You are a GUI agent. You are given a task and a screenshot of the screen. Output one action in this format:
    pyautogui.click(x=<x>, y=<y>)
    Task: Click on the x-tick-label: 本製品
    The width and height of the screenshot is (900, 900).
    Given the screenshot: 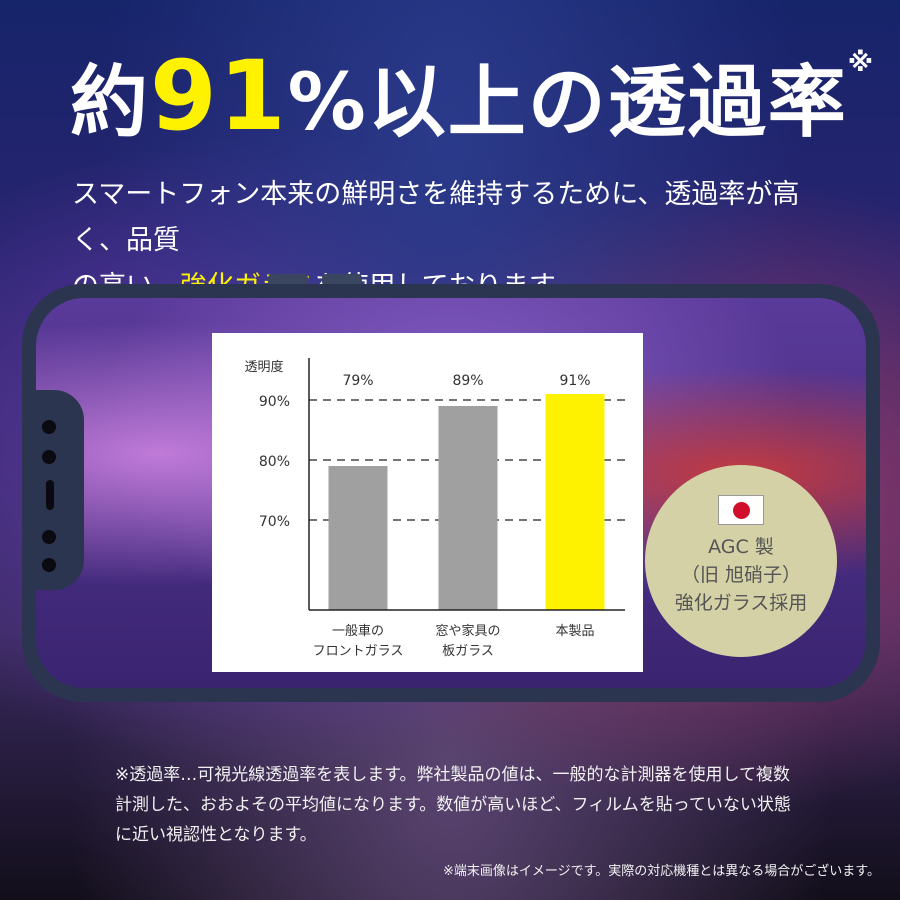 What is the action you would take?
    pyautogui.click(x=574, y=631)
    